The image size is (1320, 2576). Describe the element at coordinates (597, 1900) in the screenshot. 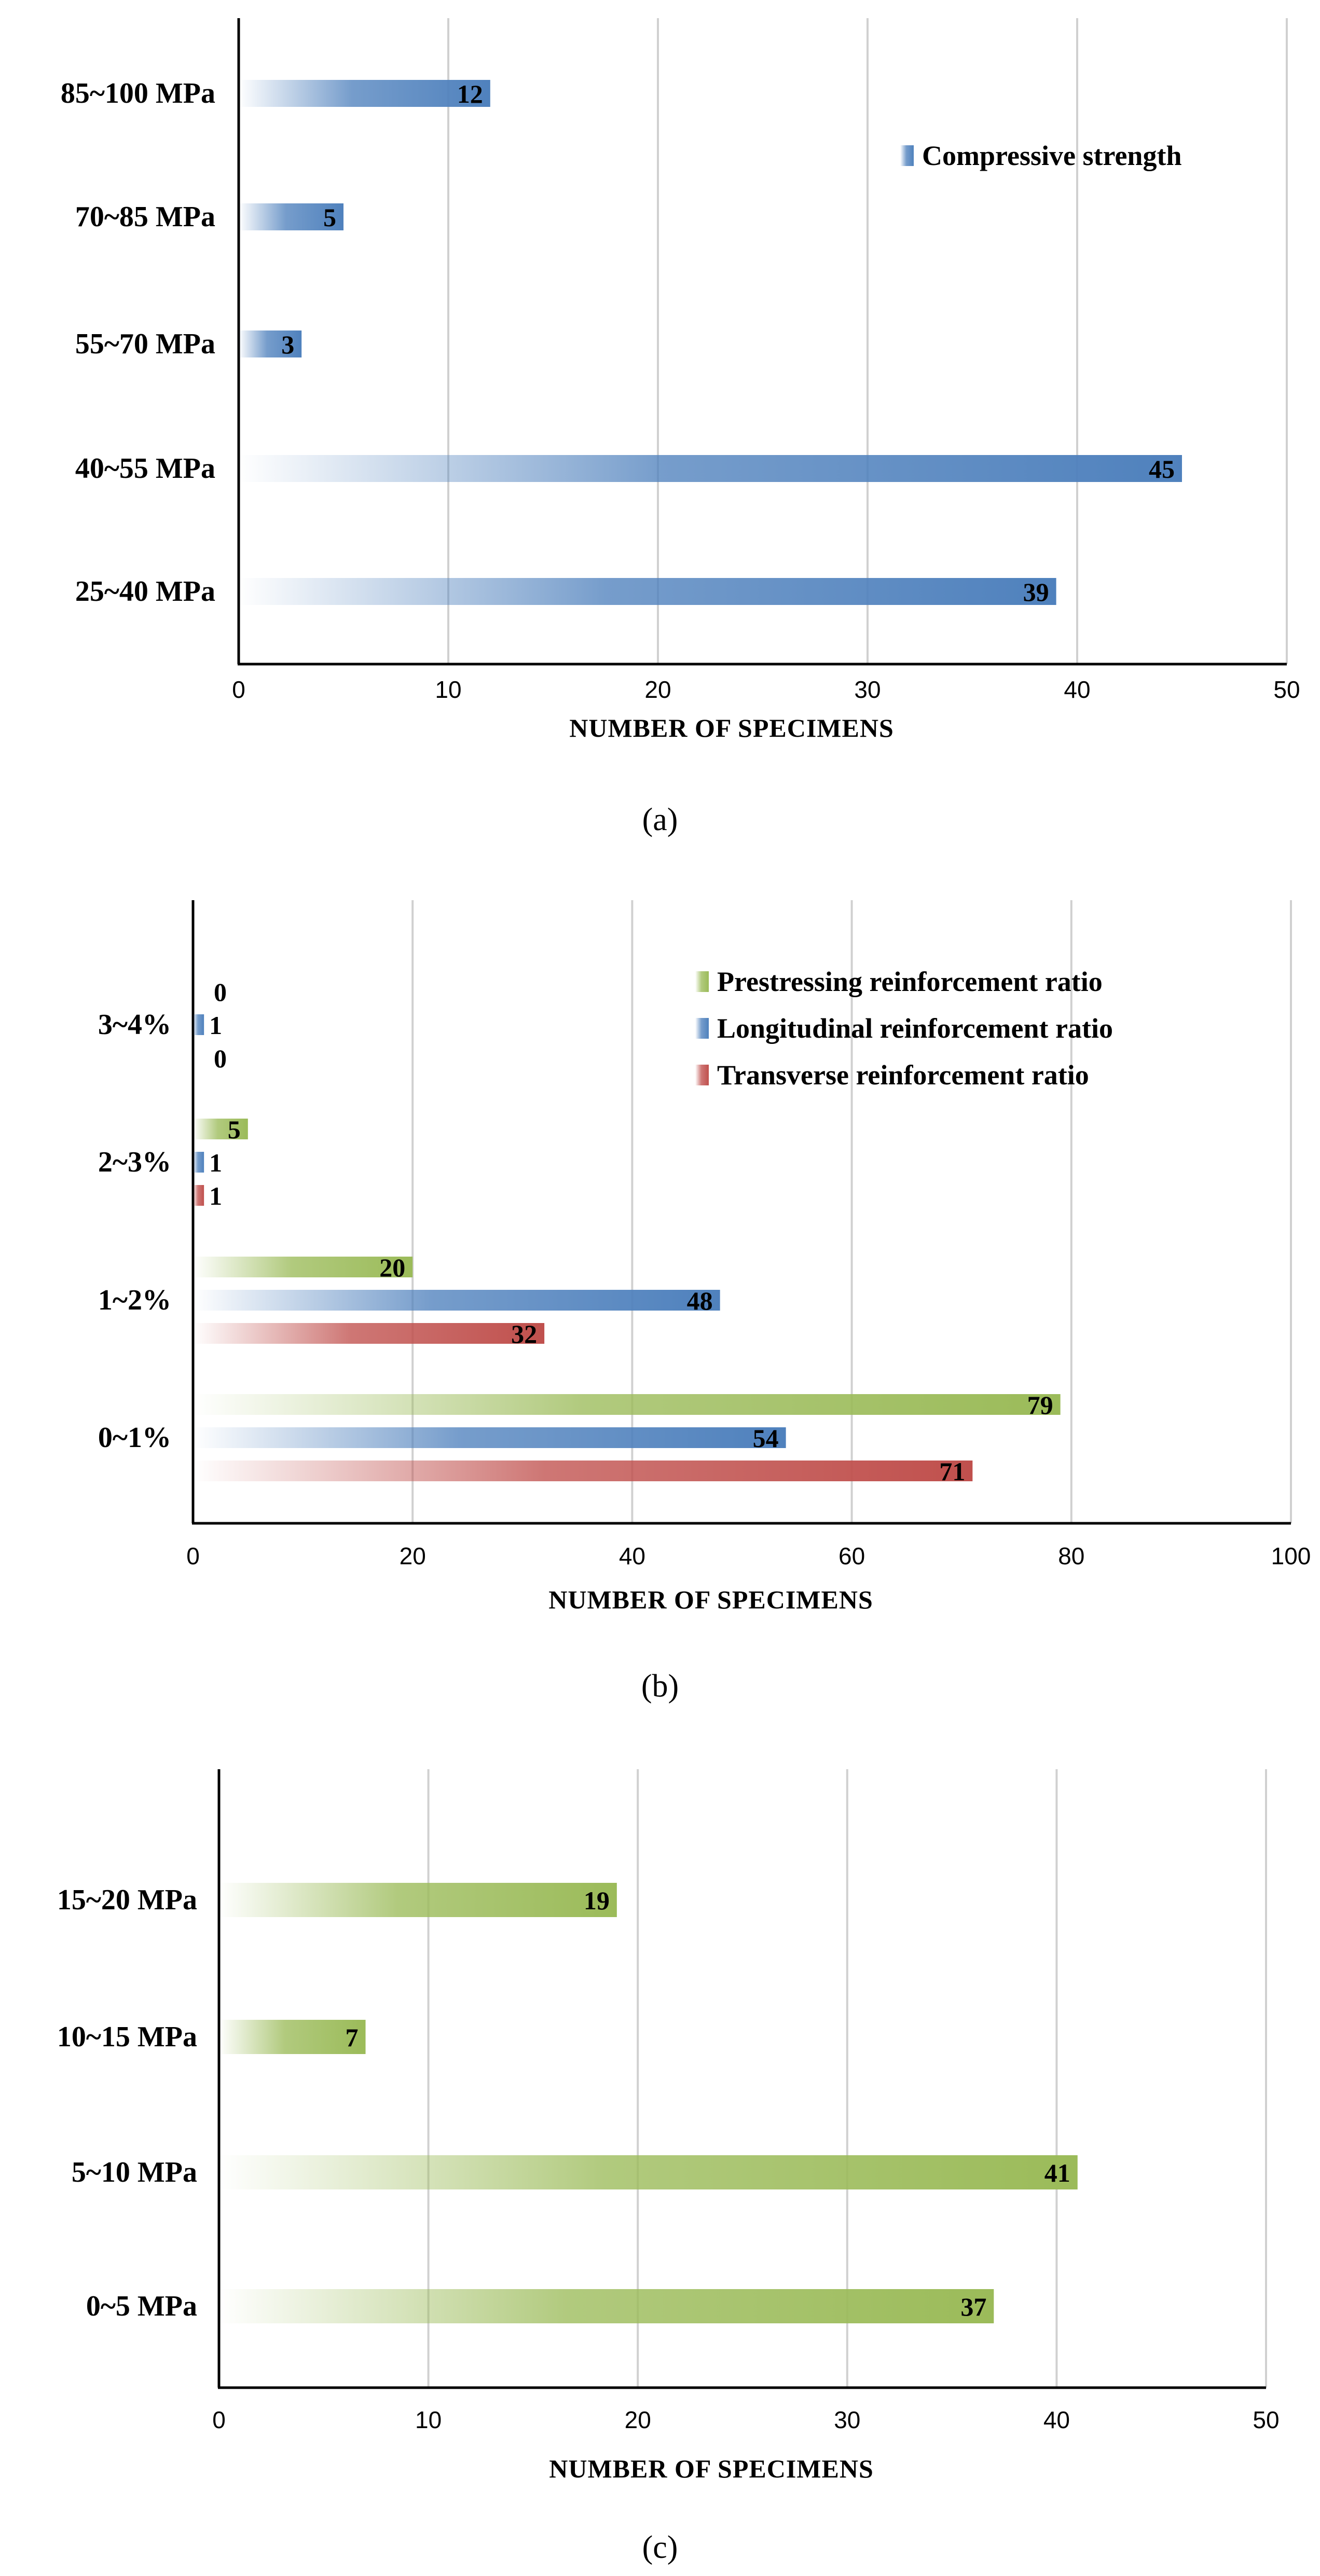

I see `data-label-series-15-20-mpa: 19` at that location.